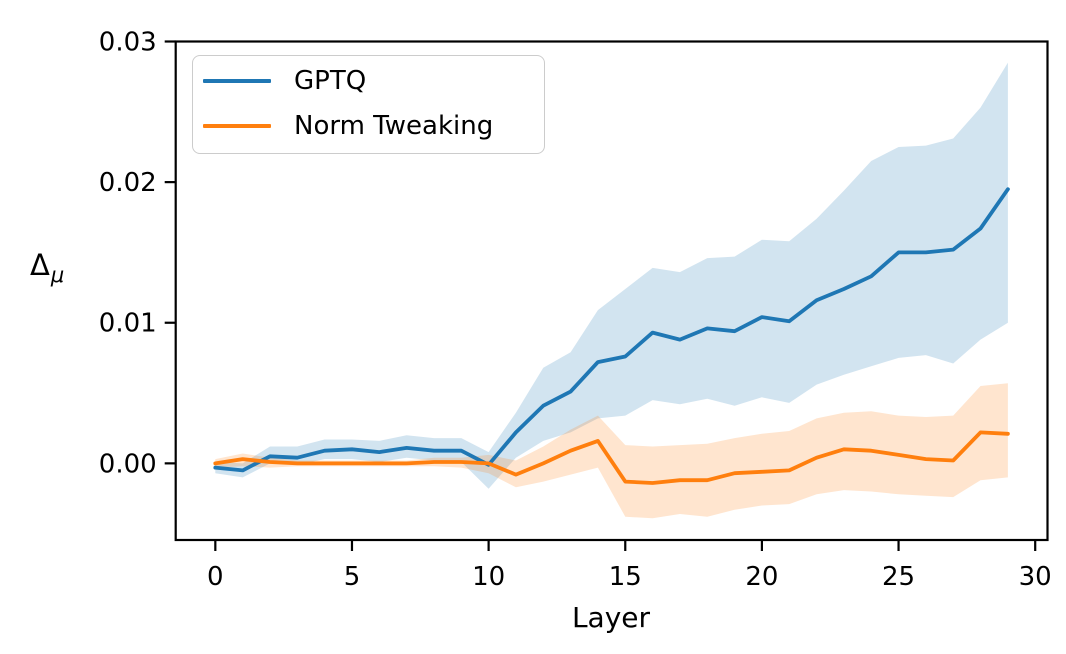 The image size is (1066, 654). Describe the element at coordinates (128, 324) in the screenshot. I see `y-tick-label: 0.01` at that location.